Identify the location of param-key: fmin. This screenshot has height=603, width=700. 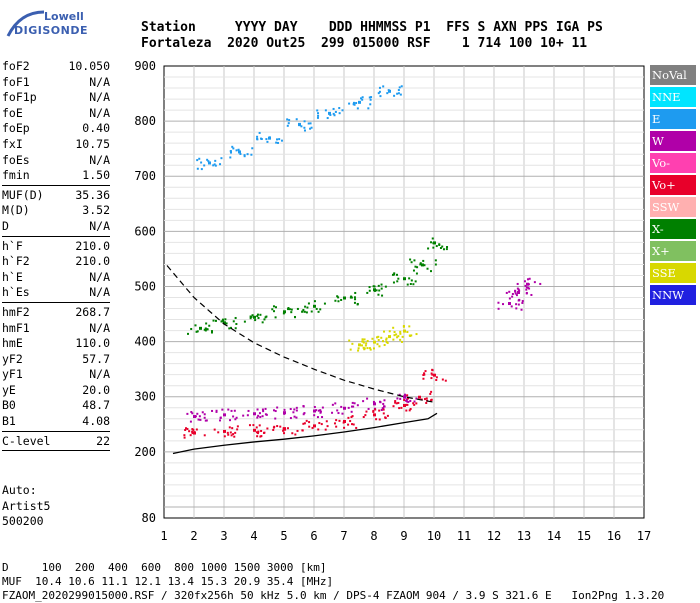
(16, 175).